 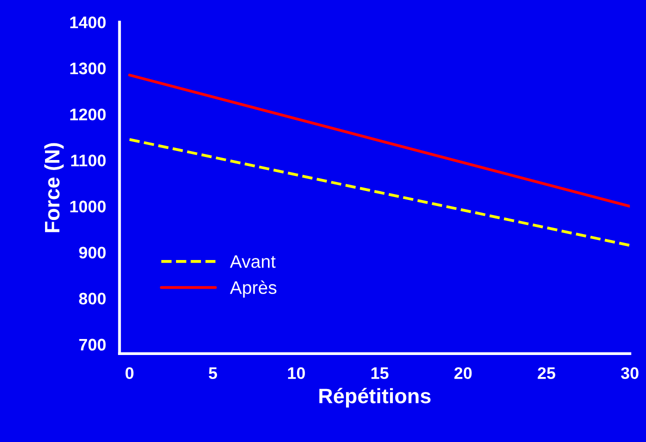 I want to click on x-tick-label: 25, so click(x=547, y=373).